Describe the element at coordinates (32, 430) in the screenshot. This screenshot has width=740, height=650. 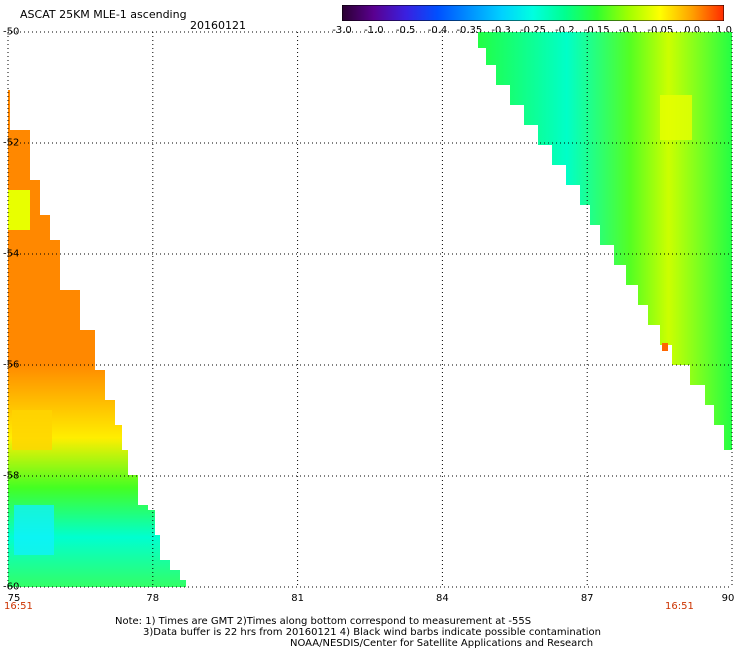
I see `left-swath-yellow-band` at that location.